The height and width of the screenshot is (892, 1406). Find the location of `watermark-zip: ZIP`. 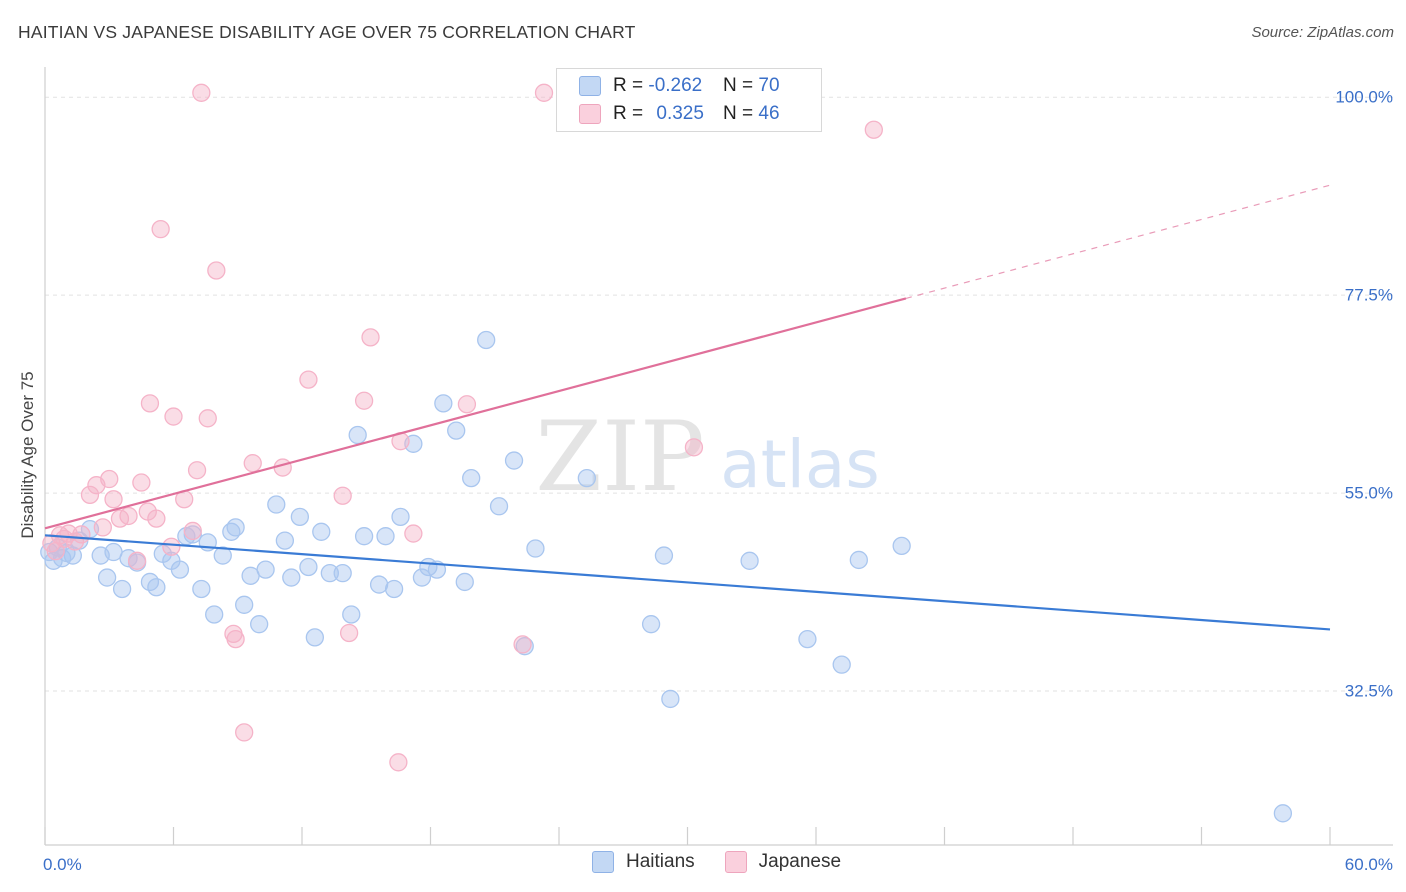

watermark-zip: ZIP is located at coordinates (619, 457).